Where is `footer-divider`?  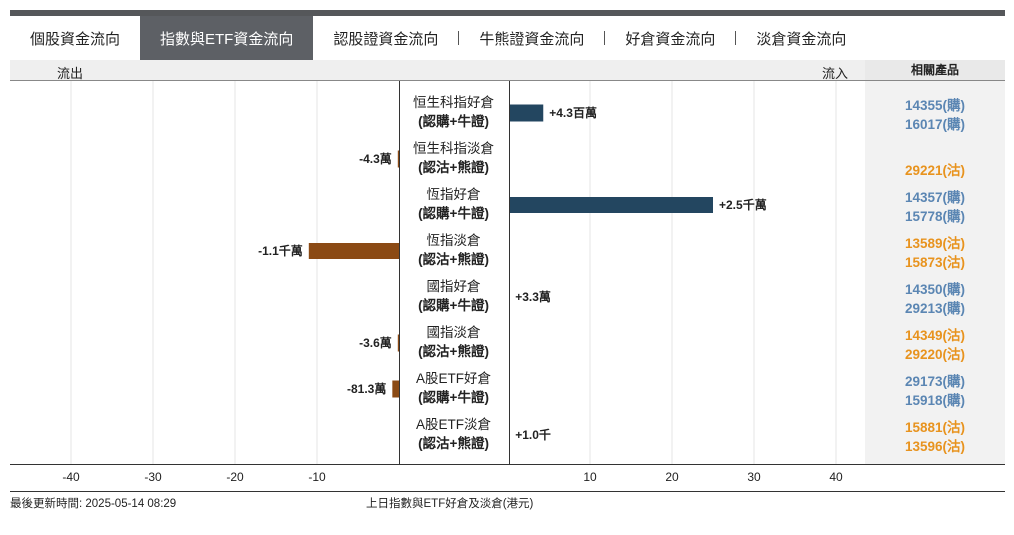 footer-divider is located at coordinates (507, 491).